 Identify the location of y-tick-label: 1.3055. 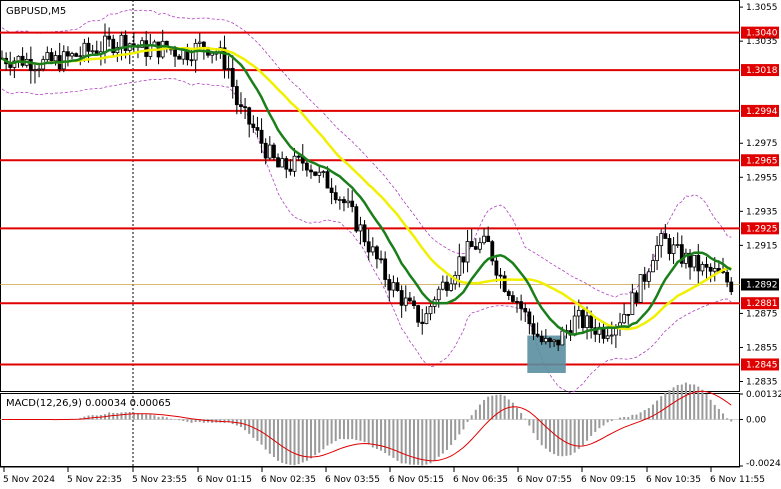
(762, 8).